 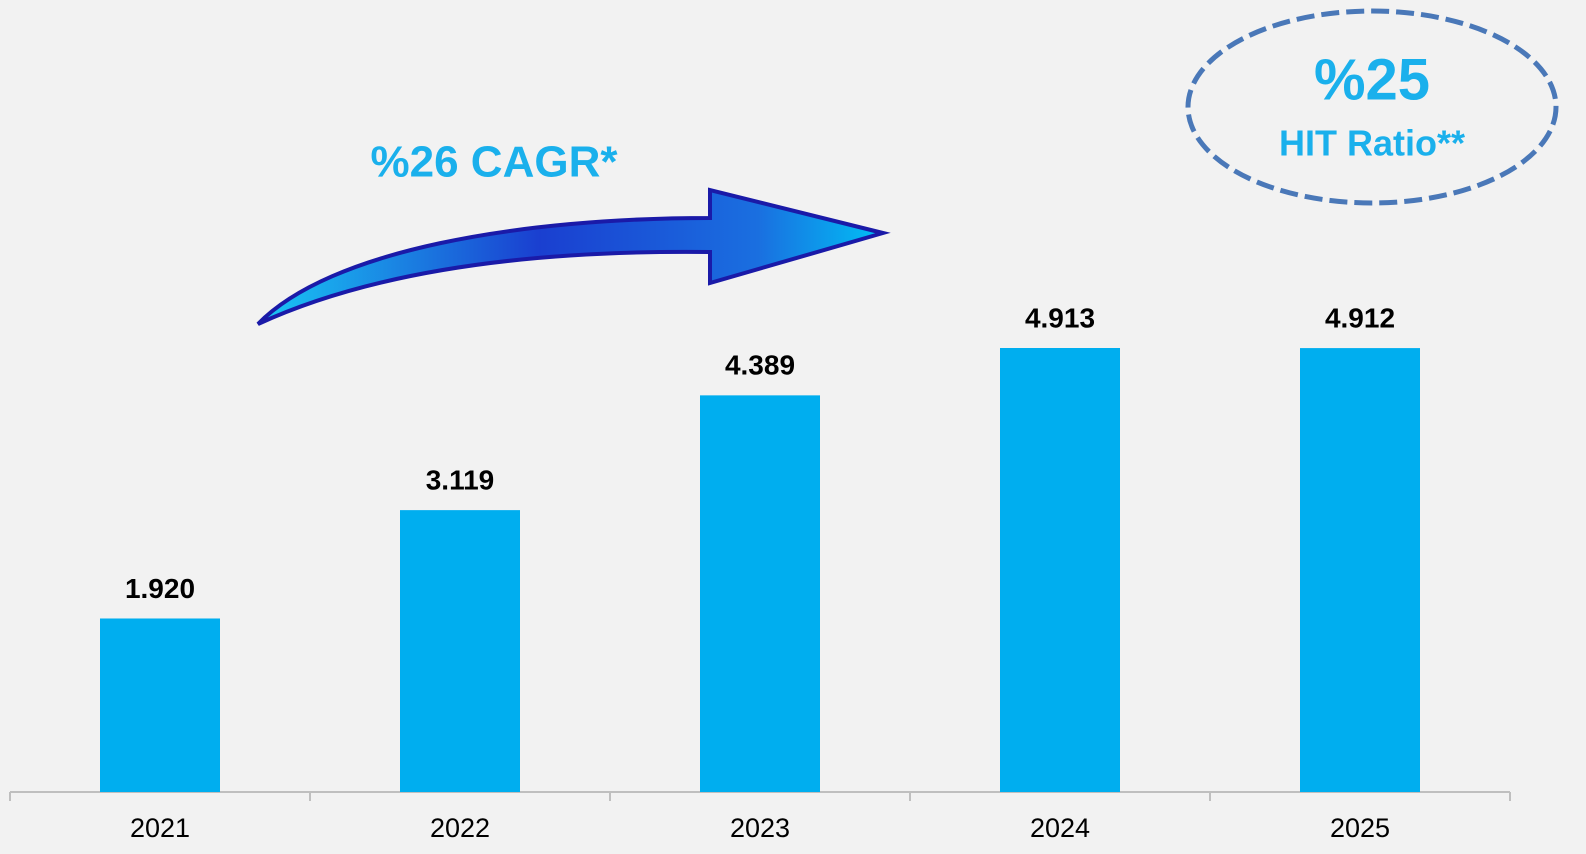 What do you see at coordinates (160, 828) in the screenshot?
I see `x-tick-label: 2021` at bounding box center [160, 828].